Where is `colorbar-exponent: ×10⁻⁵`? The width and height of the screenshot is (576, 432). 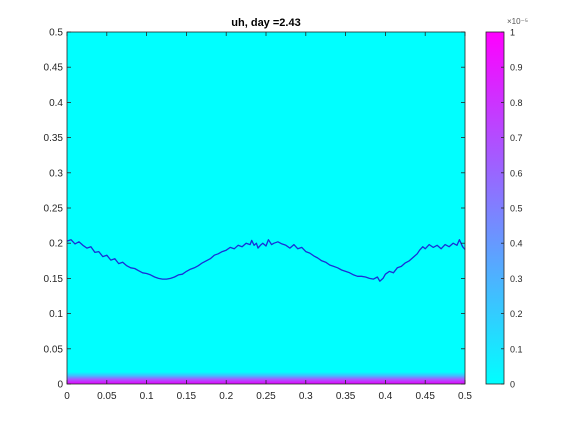 colorbar-exponent: ×10⁻⁵ is located at coordinates (517, 21).